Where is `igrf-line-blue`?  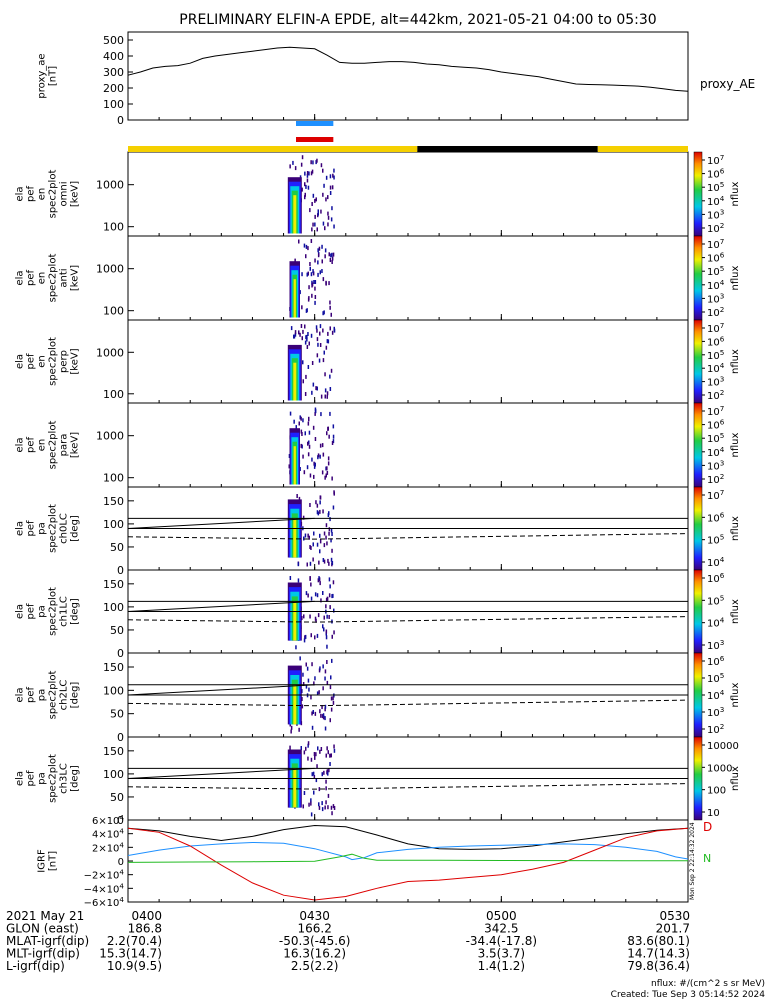 igrf-line-blue is located at coordinates (408, 851).